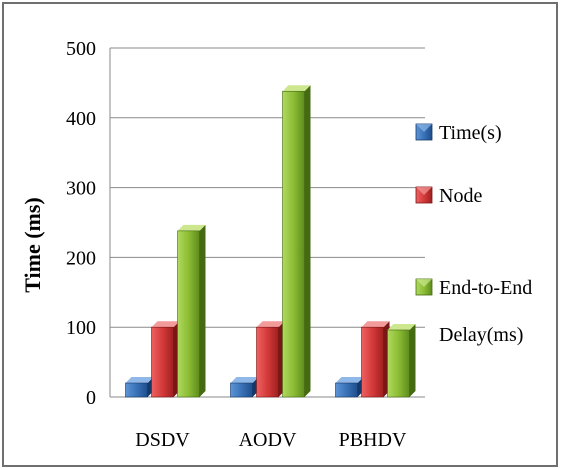  Describe the element at coordinates (91, 398) in the screenshot. I see `y-tick-label: 0` at that location.